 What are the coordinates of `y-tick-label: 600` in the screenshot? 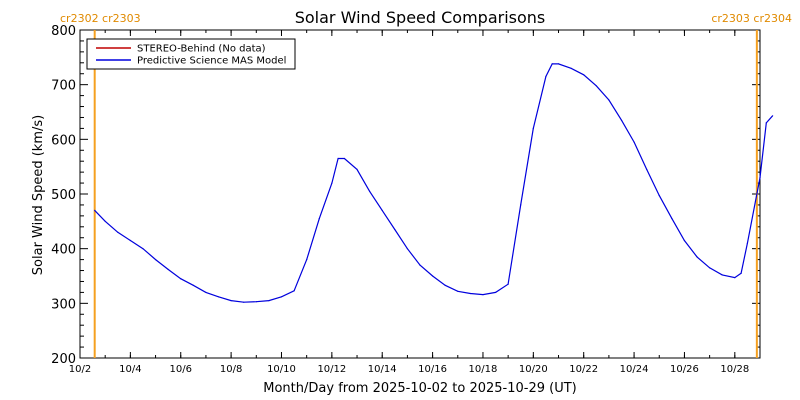 It's located at (63, 140).